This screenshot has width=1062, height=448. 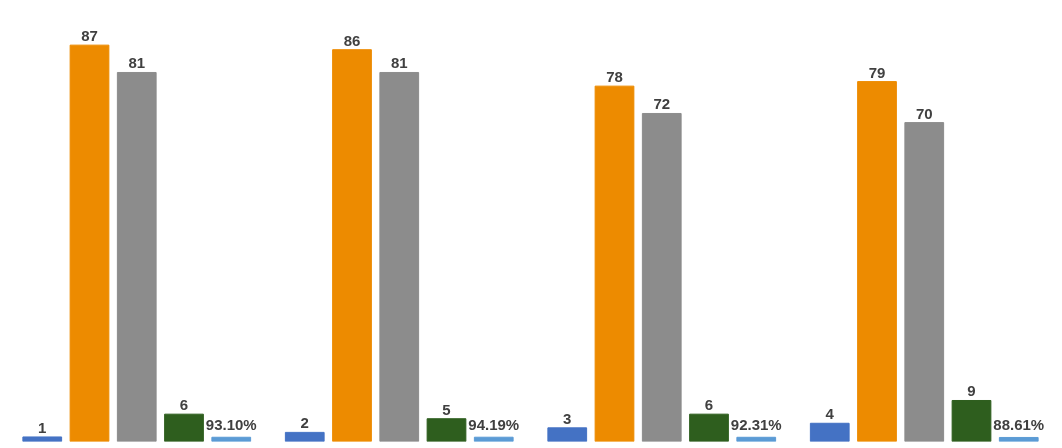 I want to click on data-label: 88.61%, so click(x=1019, y=425).